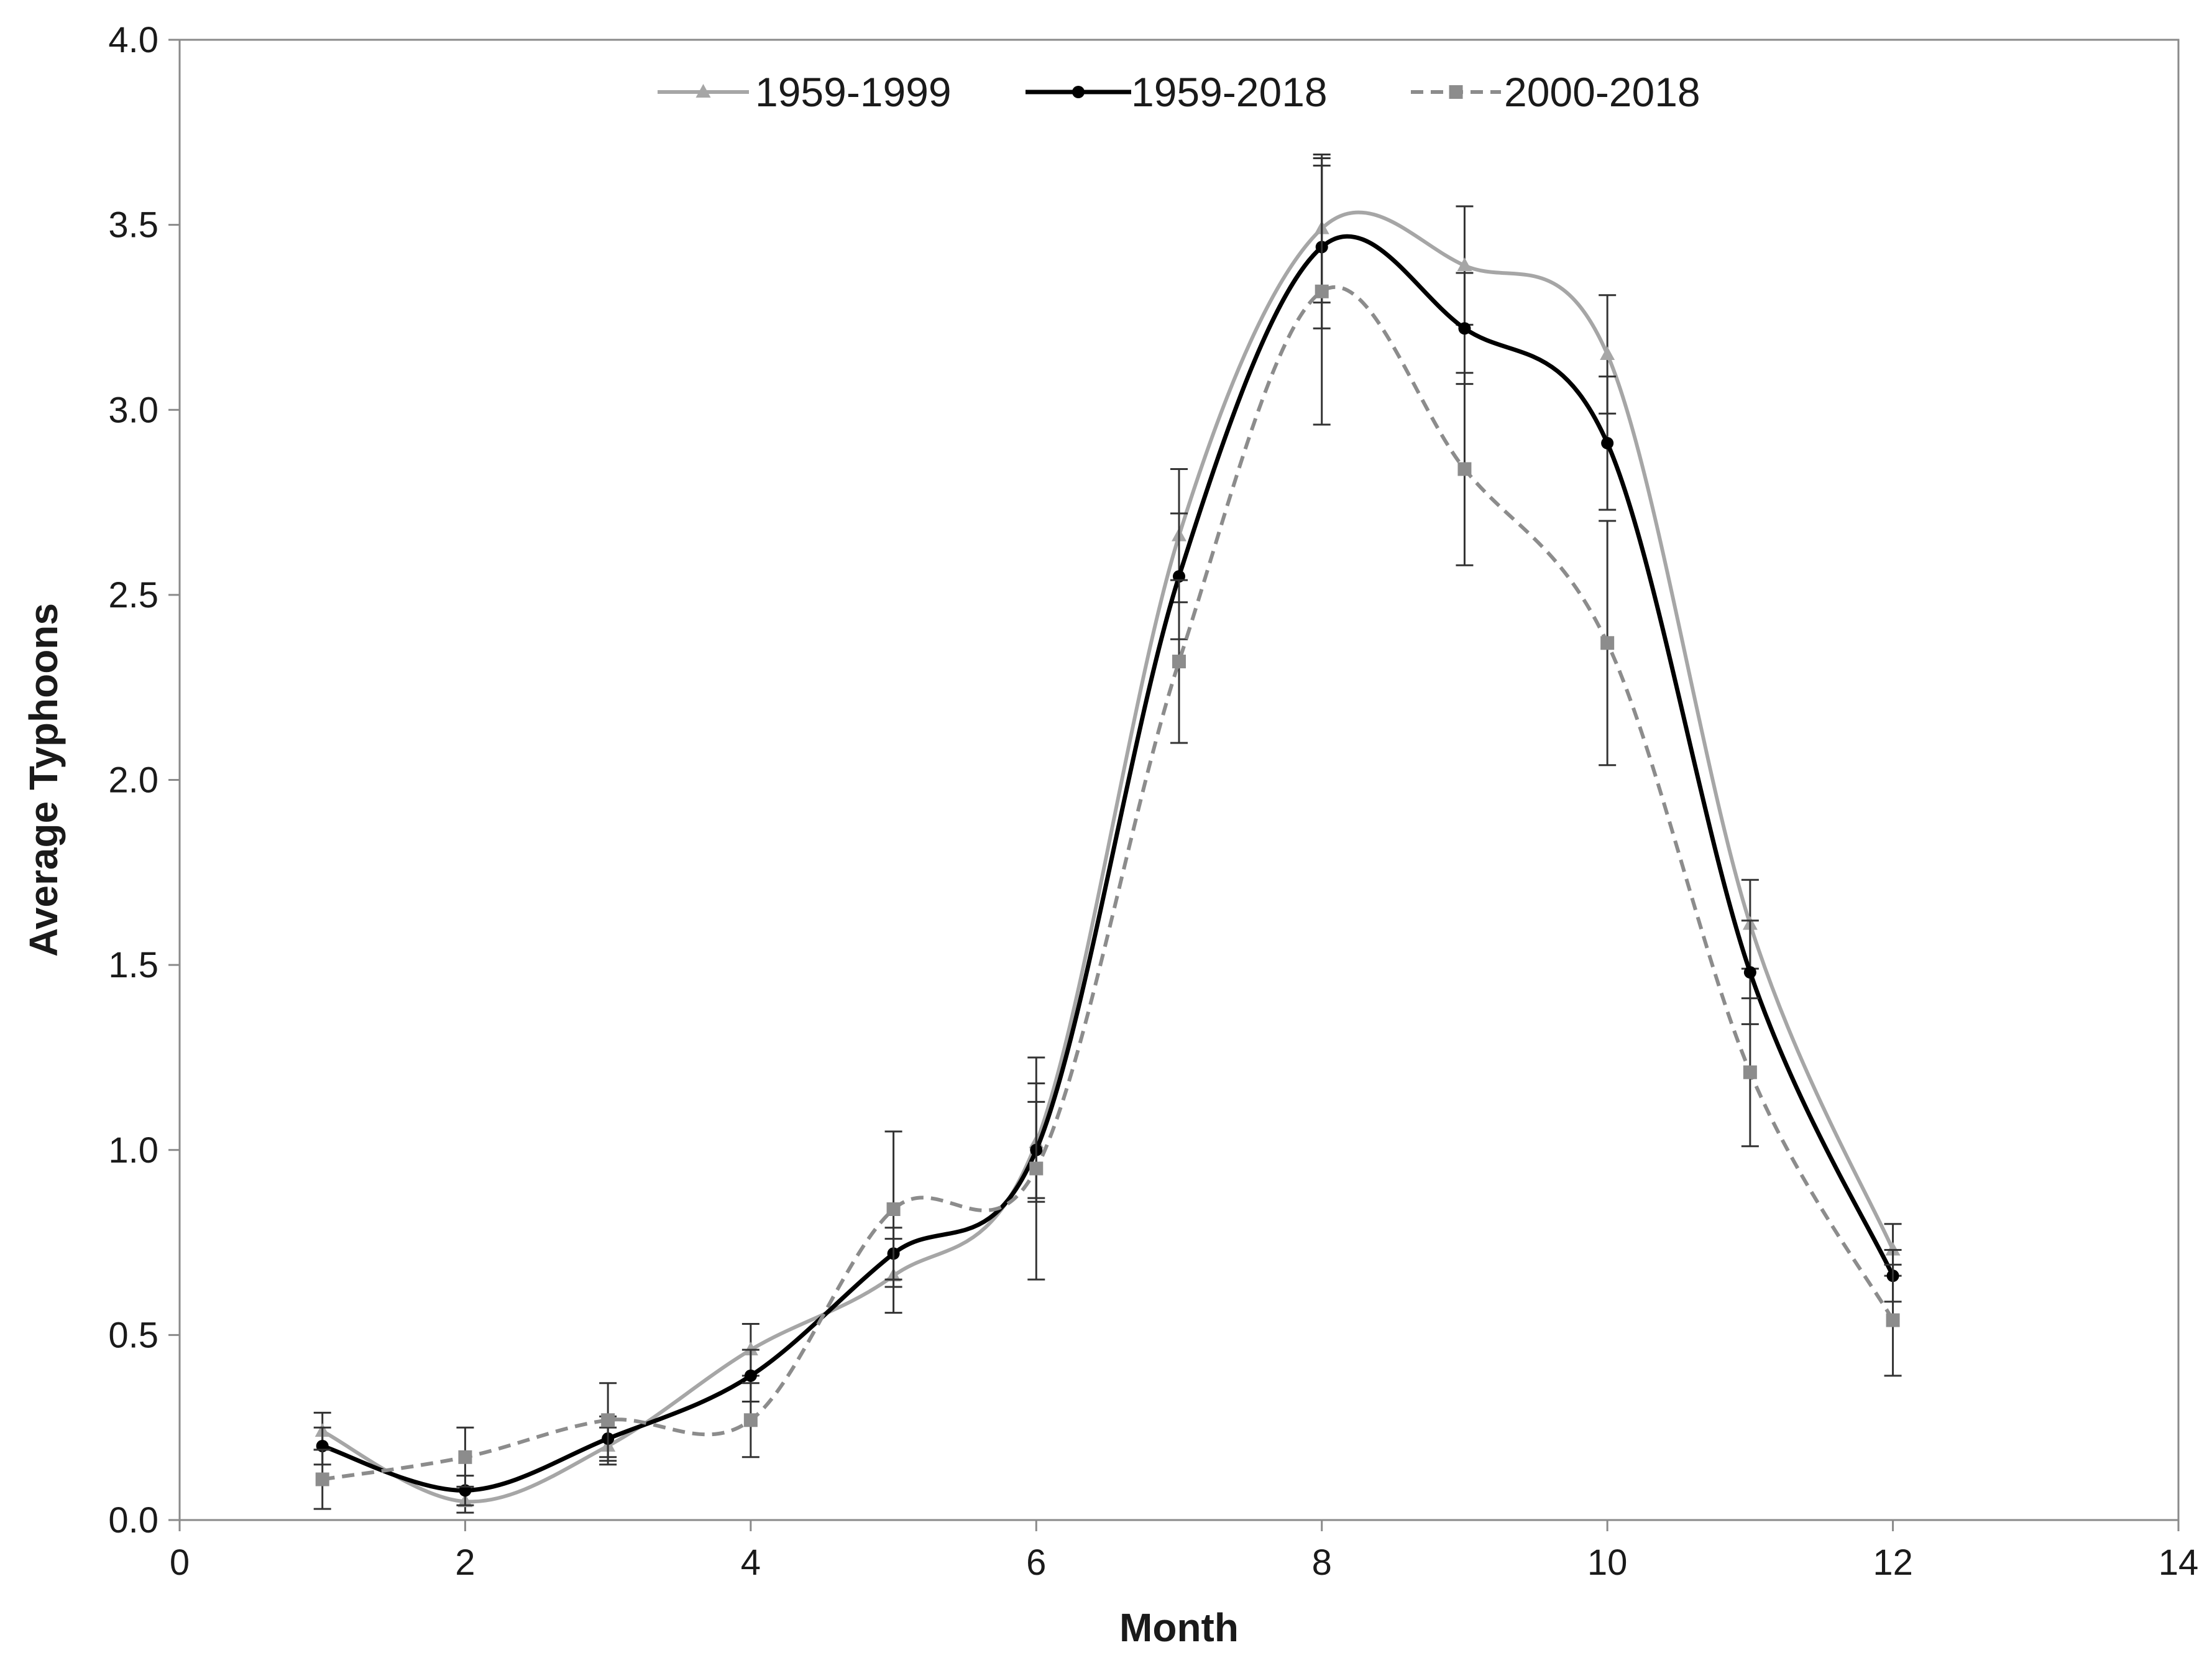 This screenshot has height=1668, width=2212. Describe the element at coordinates (133, 1521) in the screenshot. I see `y-tick-label: 0.0` at that location.